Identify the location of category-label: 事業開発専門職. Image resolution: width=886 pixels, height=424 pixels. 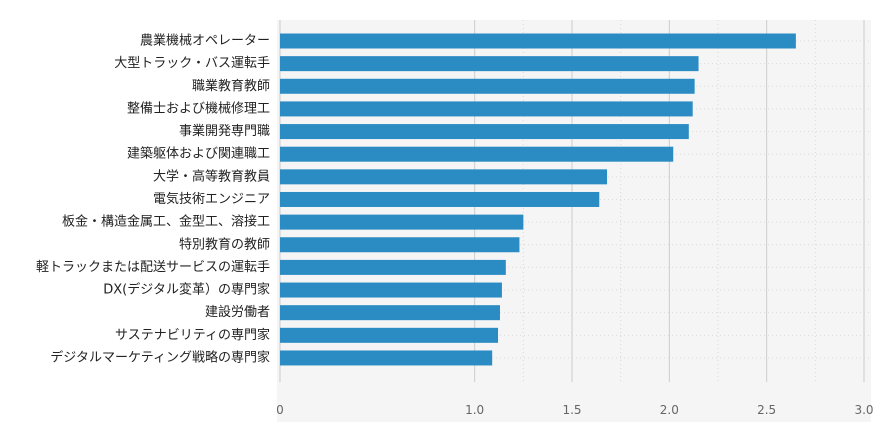
(224, 131).